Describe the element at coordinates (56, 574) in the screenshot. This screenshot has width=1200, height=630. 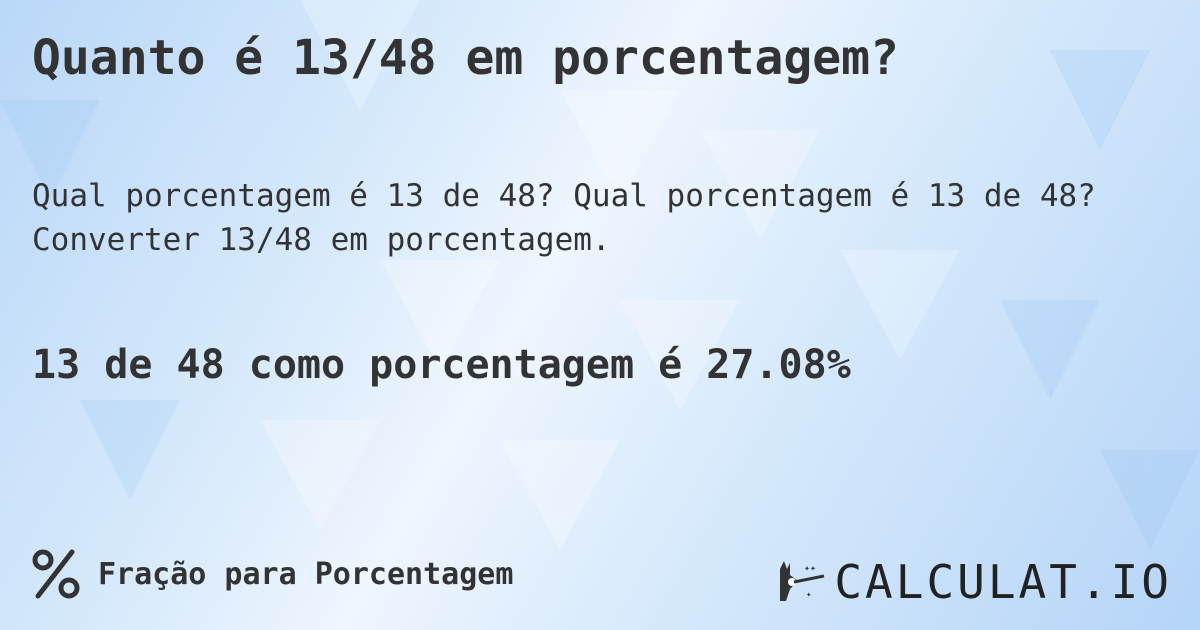
I see `percent-icon` at that location.